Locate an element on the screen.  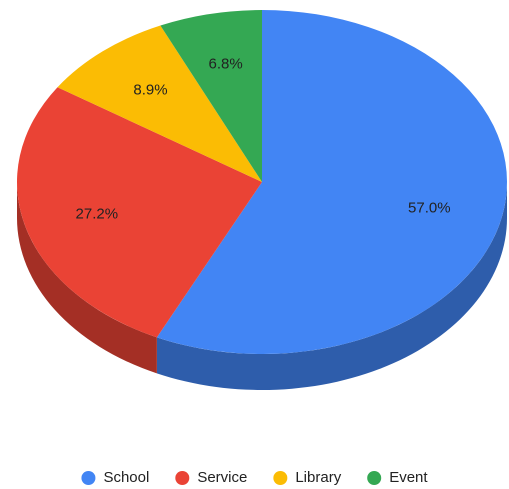
slice-label: 6.8% is located at coordinates (226, 63).